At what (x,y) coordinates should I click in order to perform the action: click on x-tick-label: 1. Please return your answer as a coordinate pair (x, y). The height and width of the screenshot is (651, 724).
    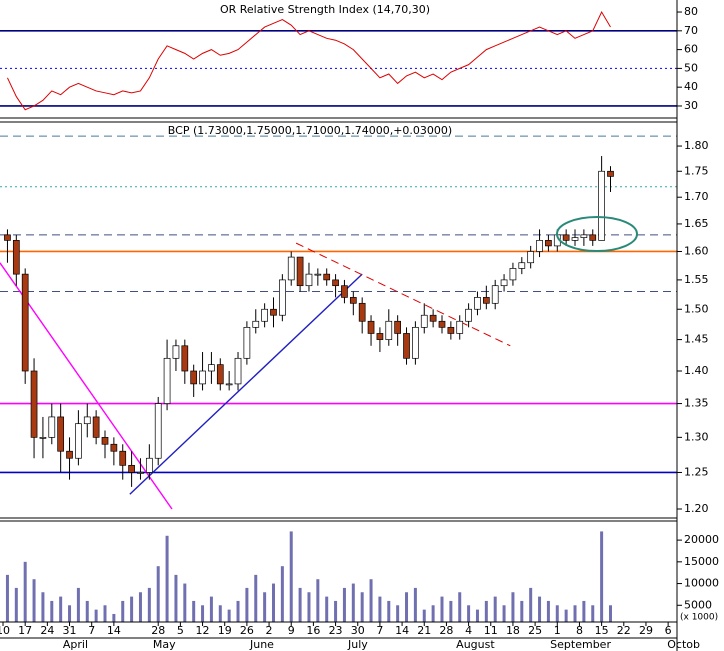
    Looking at the image, I should click on (557, 630).